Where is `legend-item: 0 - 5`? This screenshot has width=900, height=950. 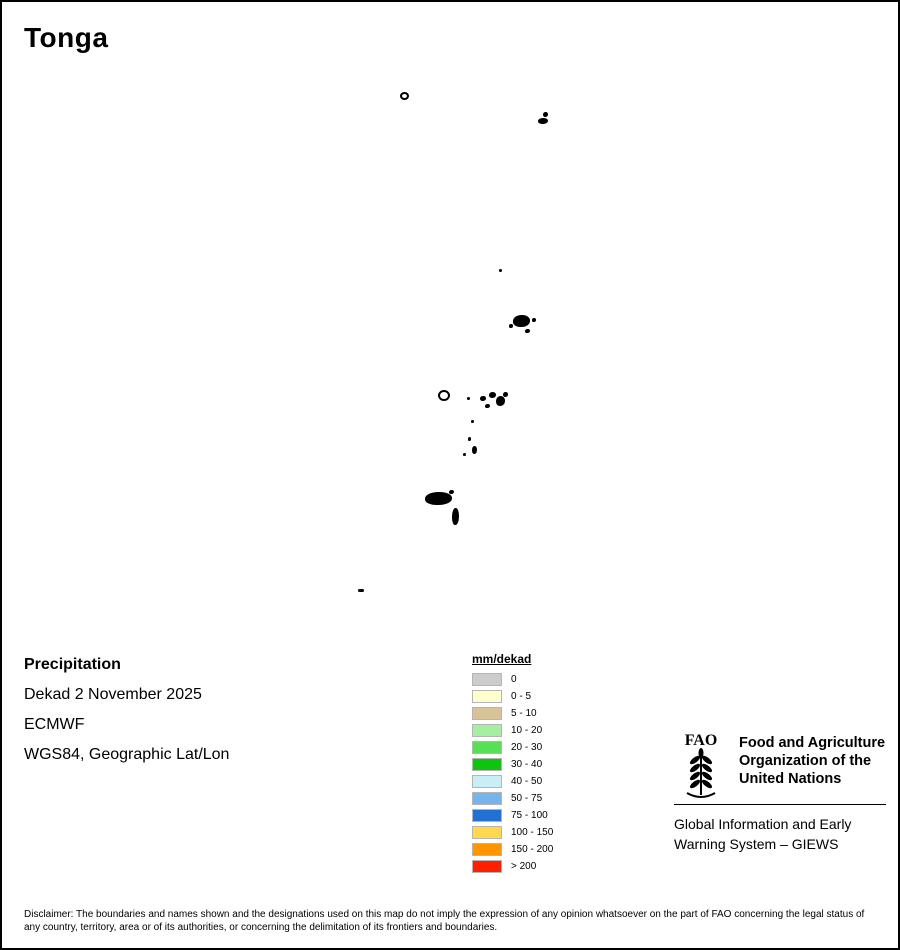
legend-item: 0 - 5 is located at coordinates (512, 696).